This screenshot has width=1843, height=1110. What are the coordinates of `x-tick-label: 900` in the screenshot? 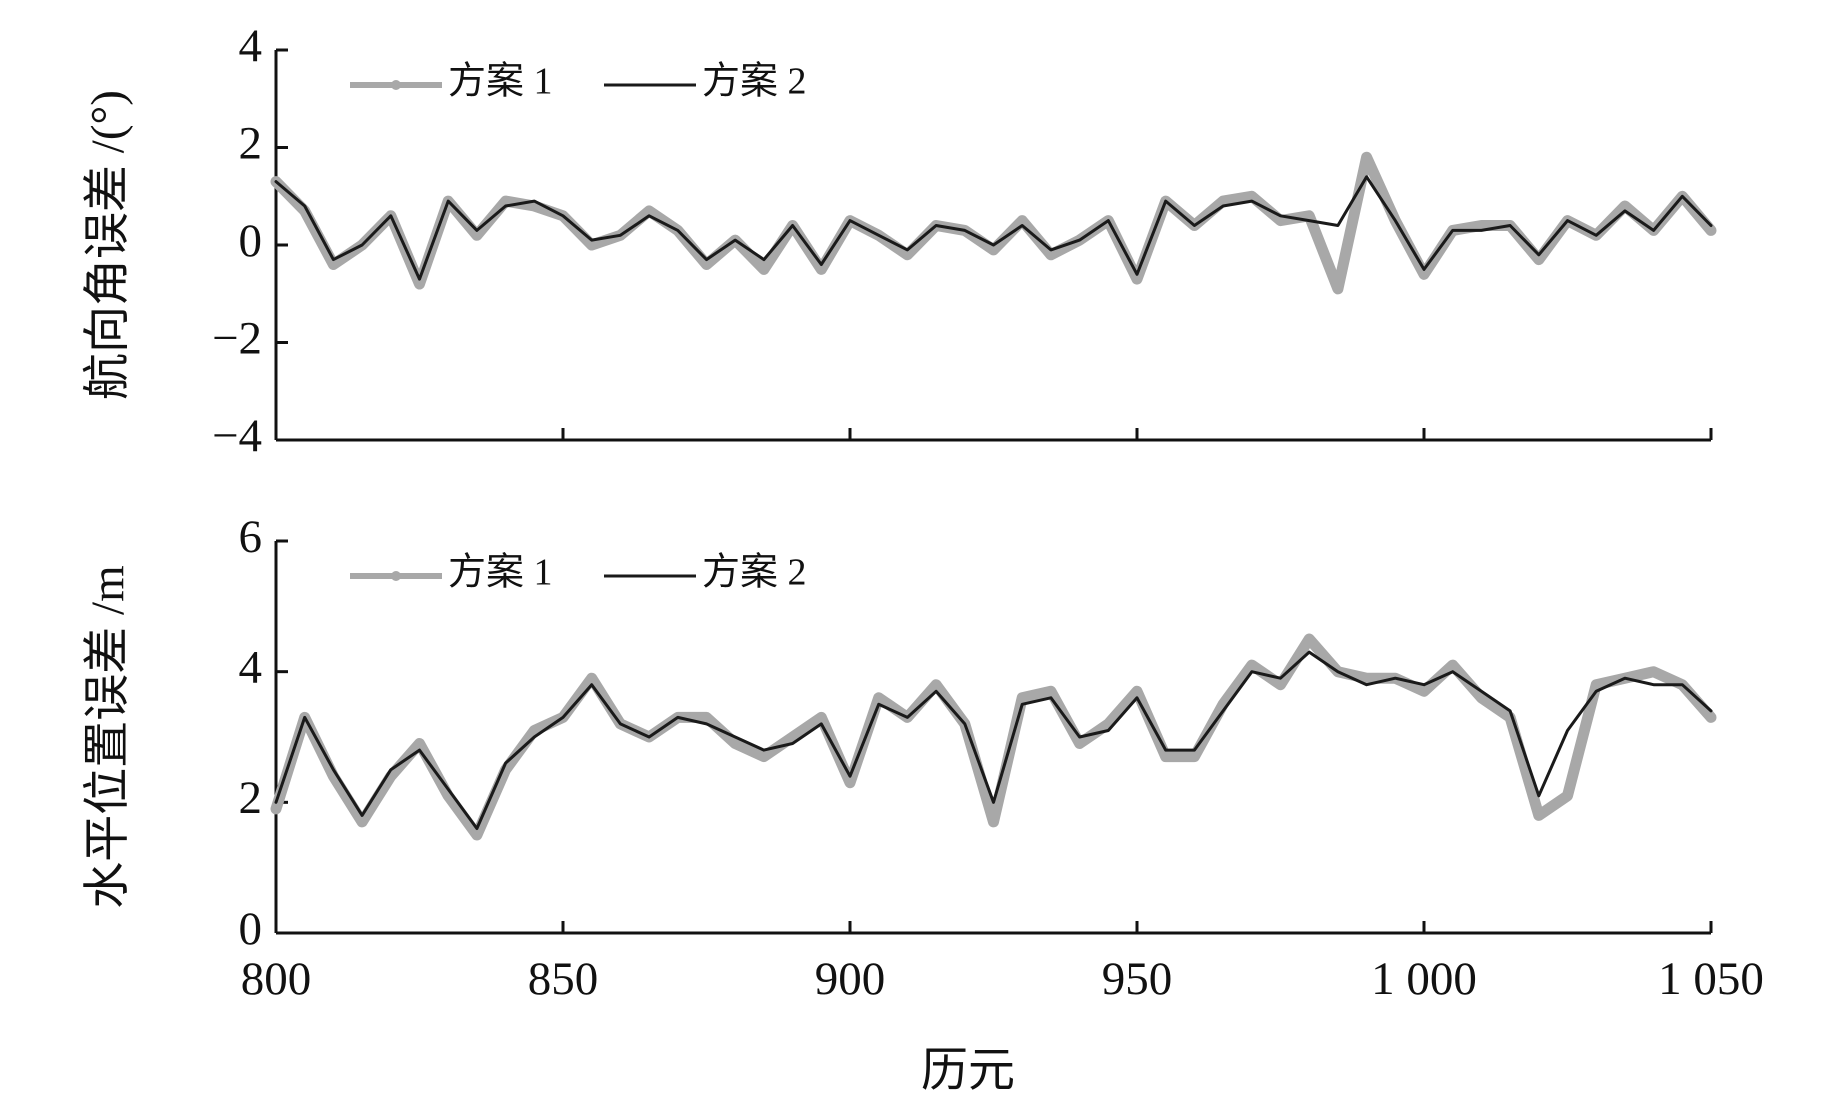 It's located at (850, 979).